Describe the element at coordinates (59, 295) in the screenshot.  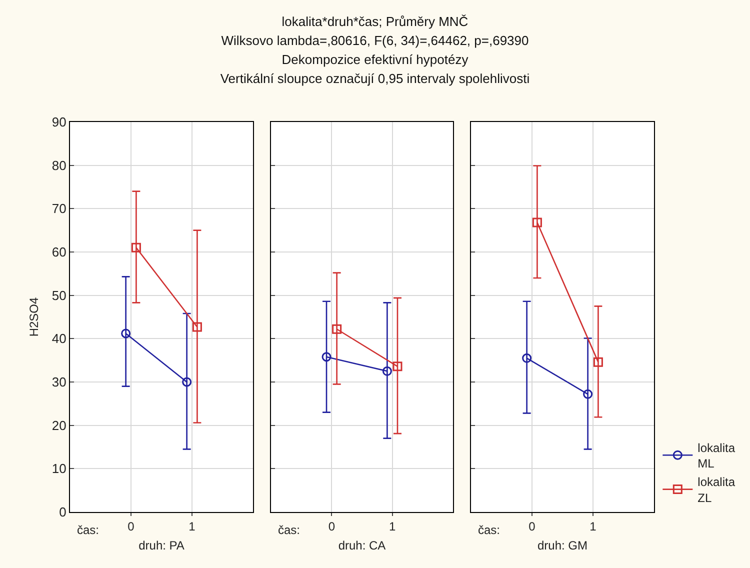
I see `y-tick-label: 50` at that location.